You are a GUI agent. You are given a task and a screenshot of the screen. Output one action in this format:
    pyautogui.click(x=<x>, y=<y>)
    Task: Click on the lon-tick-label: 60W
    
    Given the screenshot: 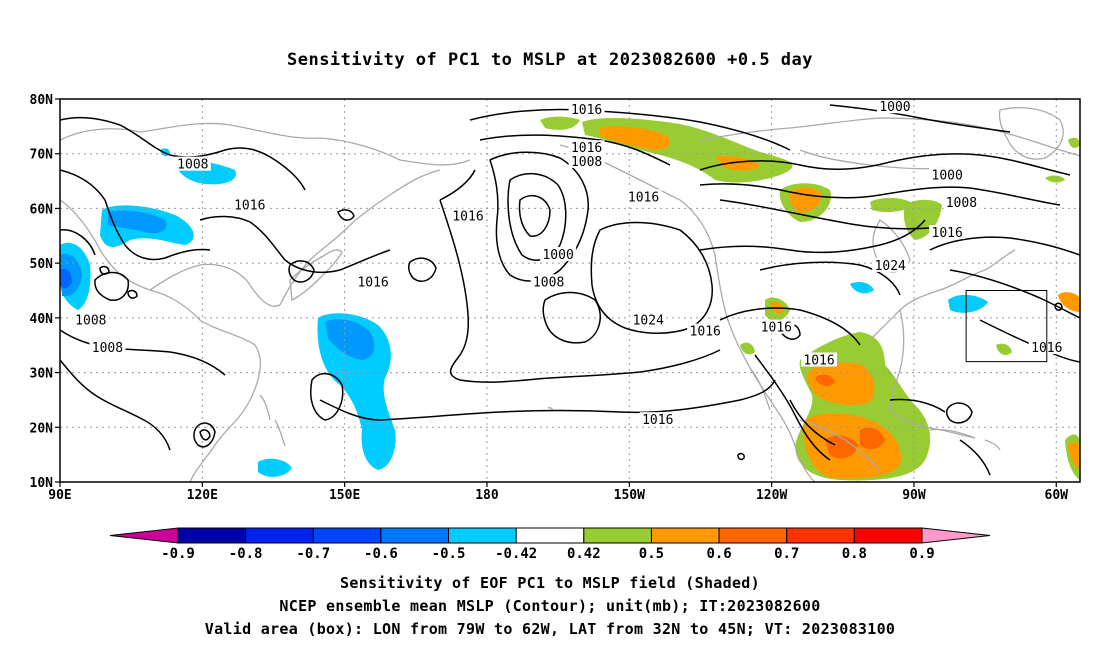 What is the action you would take?
    pyautogui.click(x=1057, y=495)
    